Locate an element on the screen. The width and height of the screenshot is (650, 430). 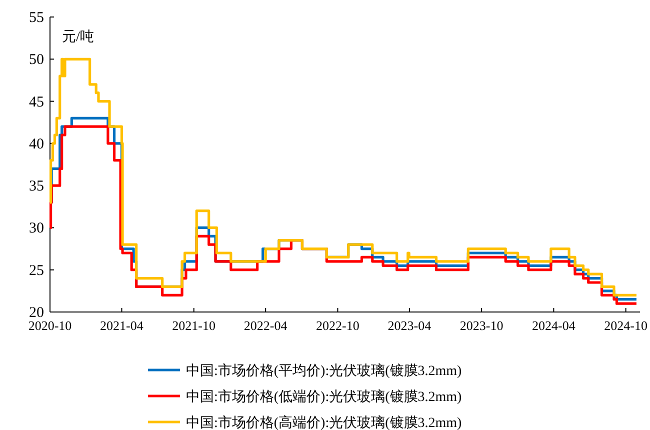
x-tick-label: 2021-04 is located at coordinates (122, 325).